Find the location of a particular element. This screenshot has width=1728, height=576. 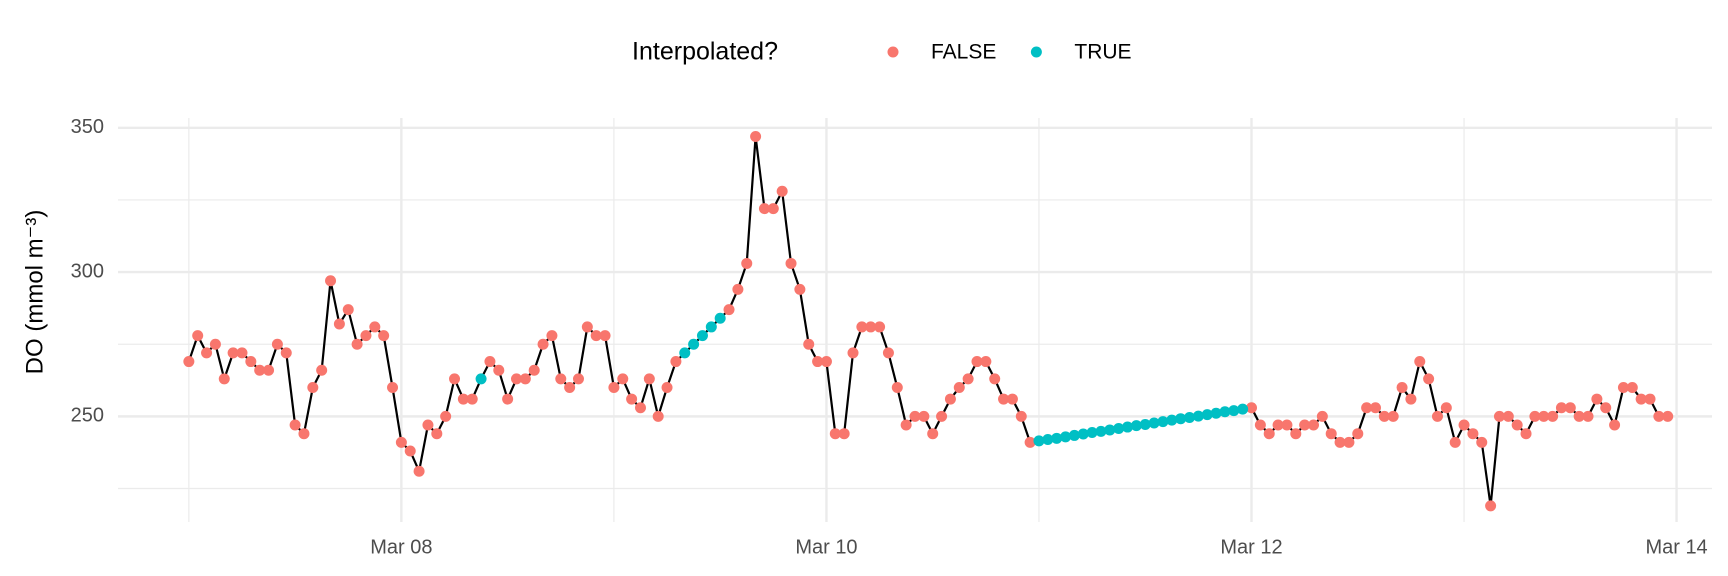

x-tick-label: Mar 10 is located at coordinates (826, 547).